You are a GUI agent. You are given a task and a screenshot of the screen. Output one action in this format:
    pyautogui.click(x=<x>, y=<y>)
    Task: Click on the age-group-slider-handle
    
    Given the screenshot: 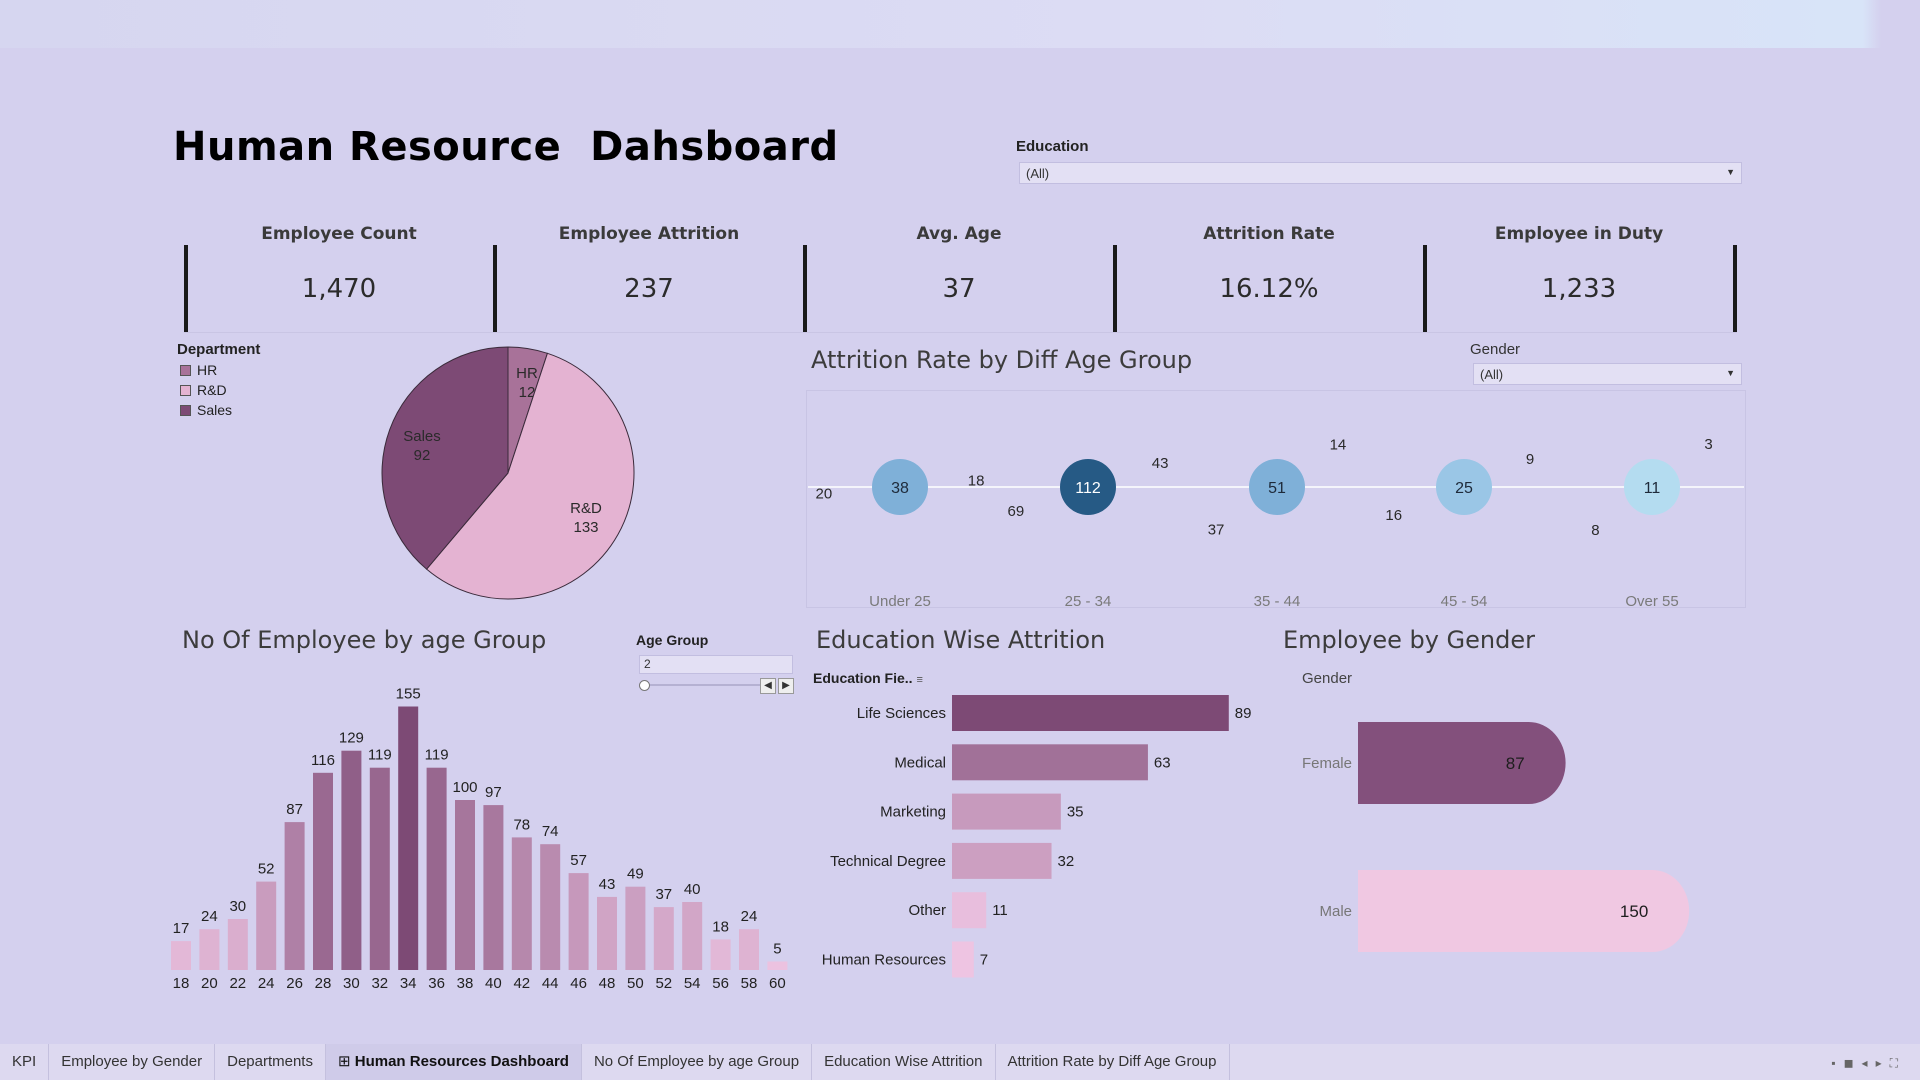 What is the action you would take?
    pyautogui.click(x=644, y=685)
    